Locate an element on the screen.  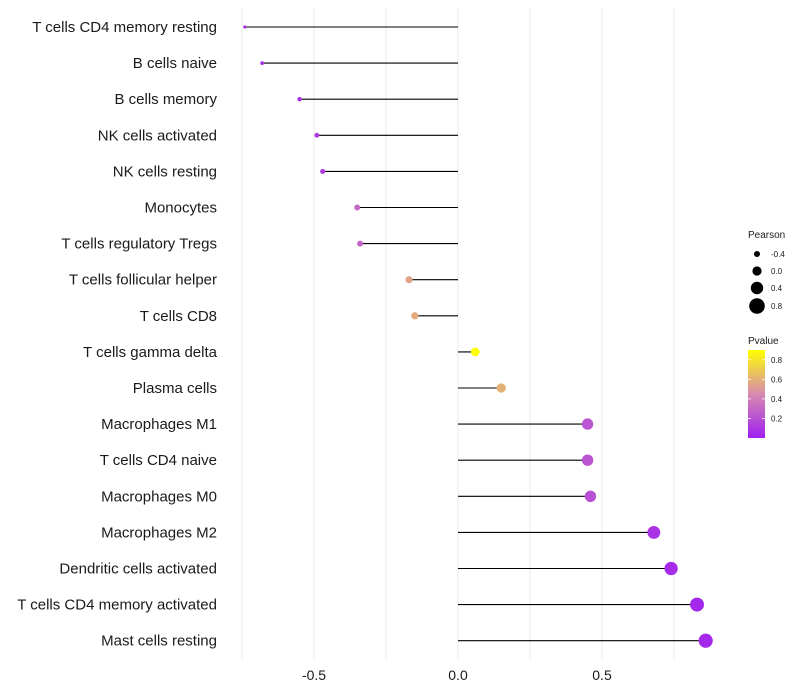
category-label: T cells CD8 is located at coordinates (178, 316).